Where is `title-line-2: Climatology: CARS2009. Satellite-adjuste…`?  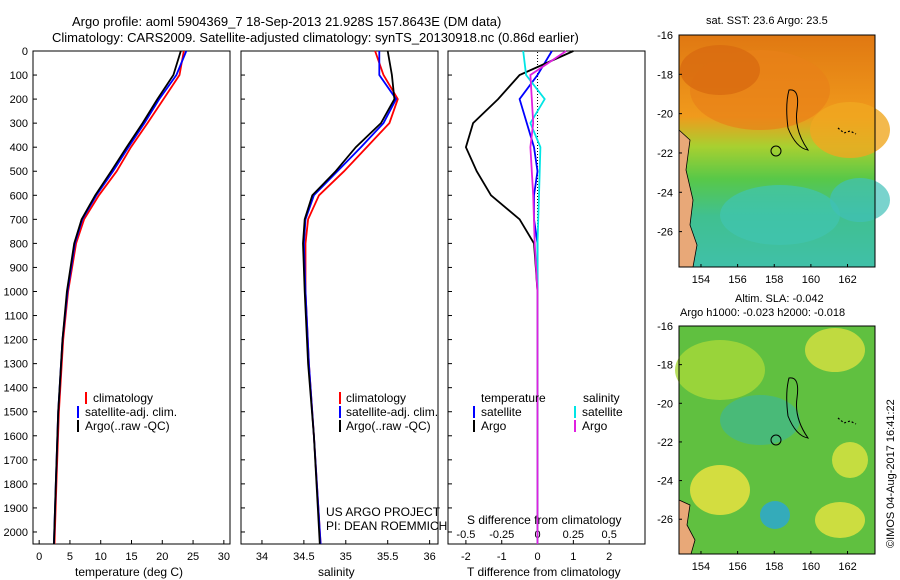
title-line-2: Climatology: CARS2009. Satellite-adjuste… is located at coordinates (315, 37).